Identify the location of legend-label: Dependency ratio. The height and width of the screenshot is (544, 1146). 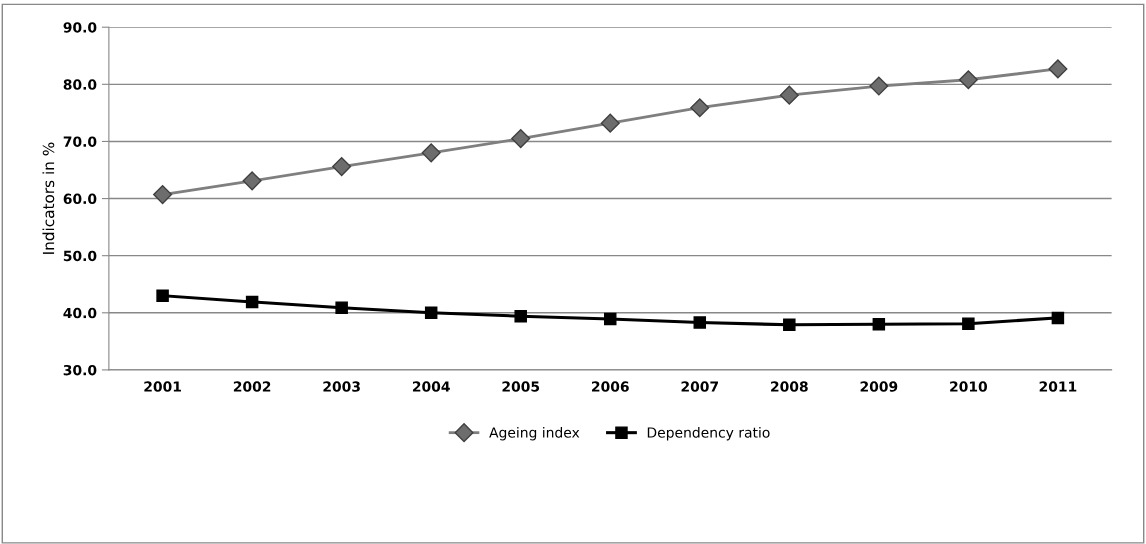
(708, 433).